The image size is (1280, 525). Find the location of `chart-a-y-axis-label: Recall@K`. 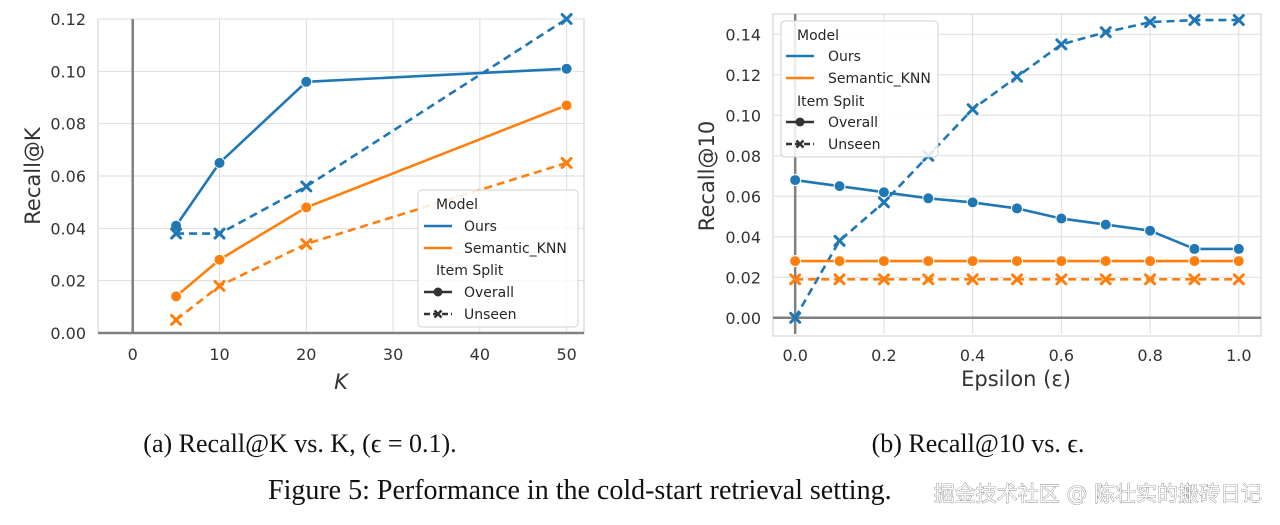

chart-a-y-axis-label: Recall@K is located at coordinates (33, 175).